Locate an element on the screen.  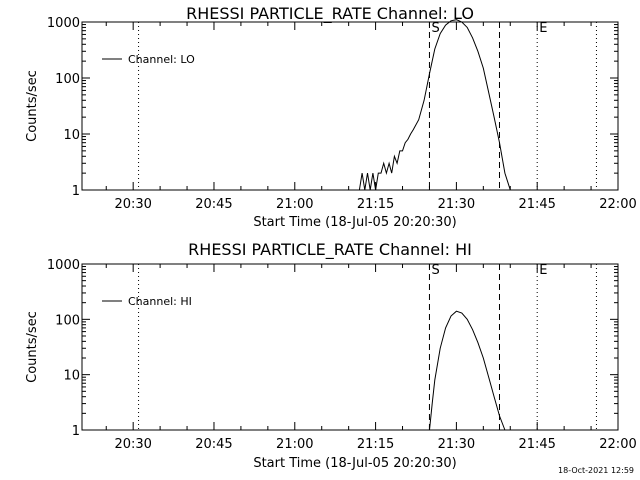
footer-timestamp: 18-Oct-2021 12:59 is located at coordinates (596, 470).